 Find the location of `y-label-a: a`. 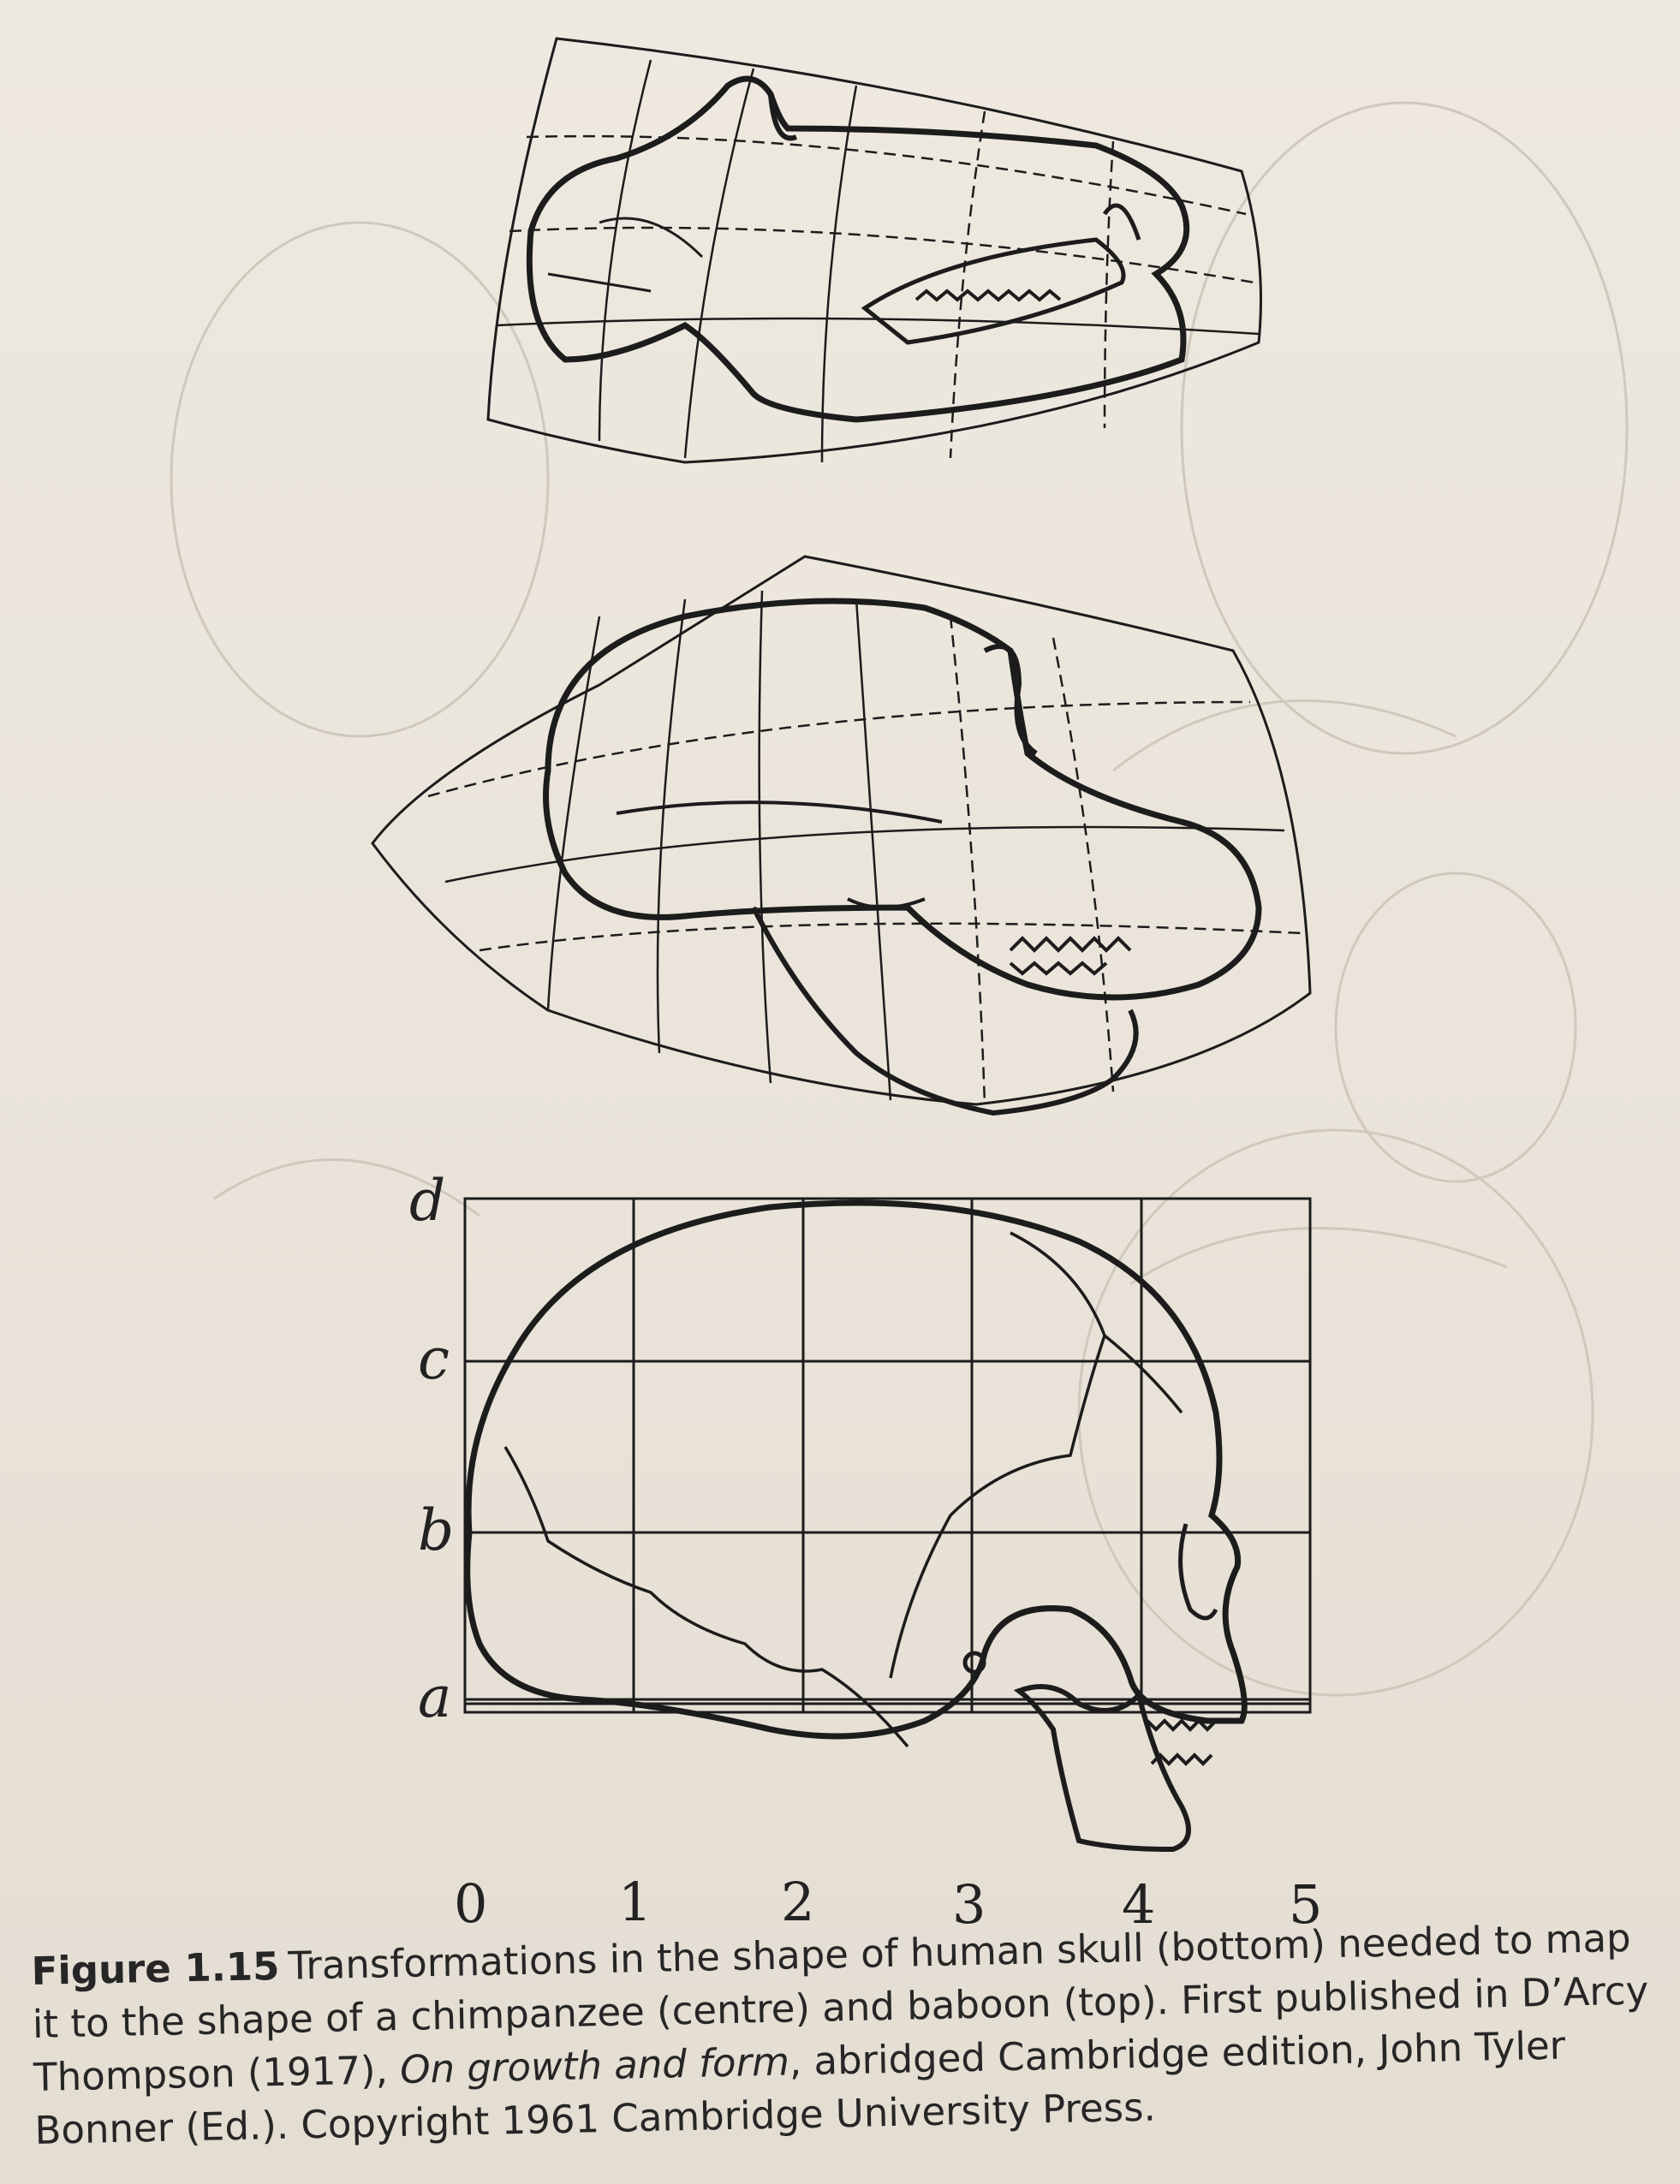

y-label-a: a is located at coordinates (435, 1697).